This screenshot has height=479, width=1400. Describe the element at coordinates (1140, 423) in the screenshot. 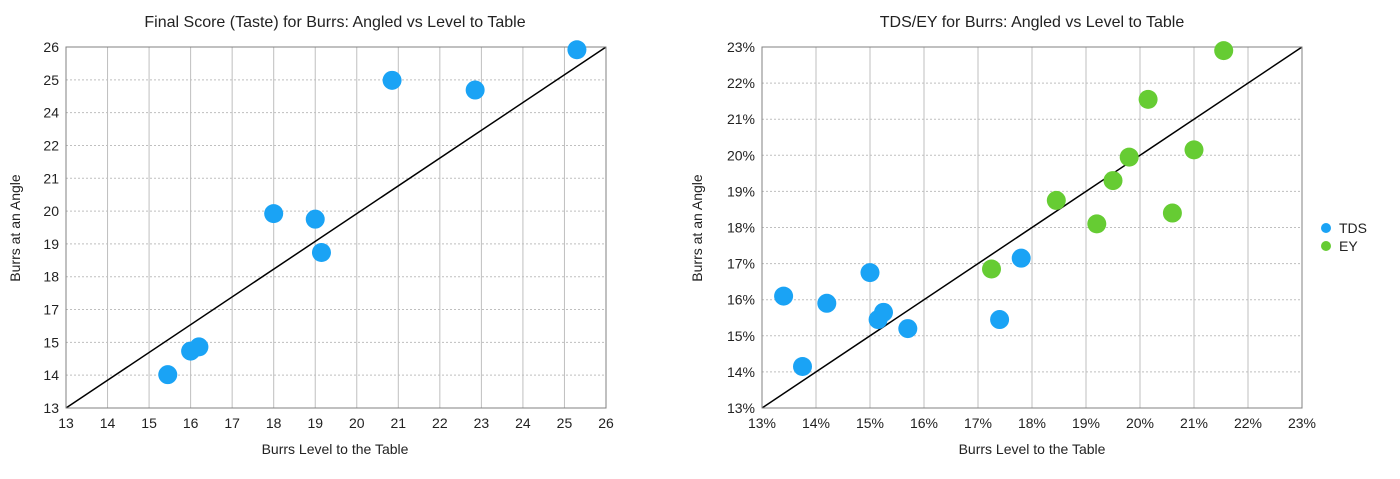

I see `x-tick-label: 20%` at that location.